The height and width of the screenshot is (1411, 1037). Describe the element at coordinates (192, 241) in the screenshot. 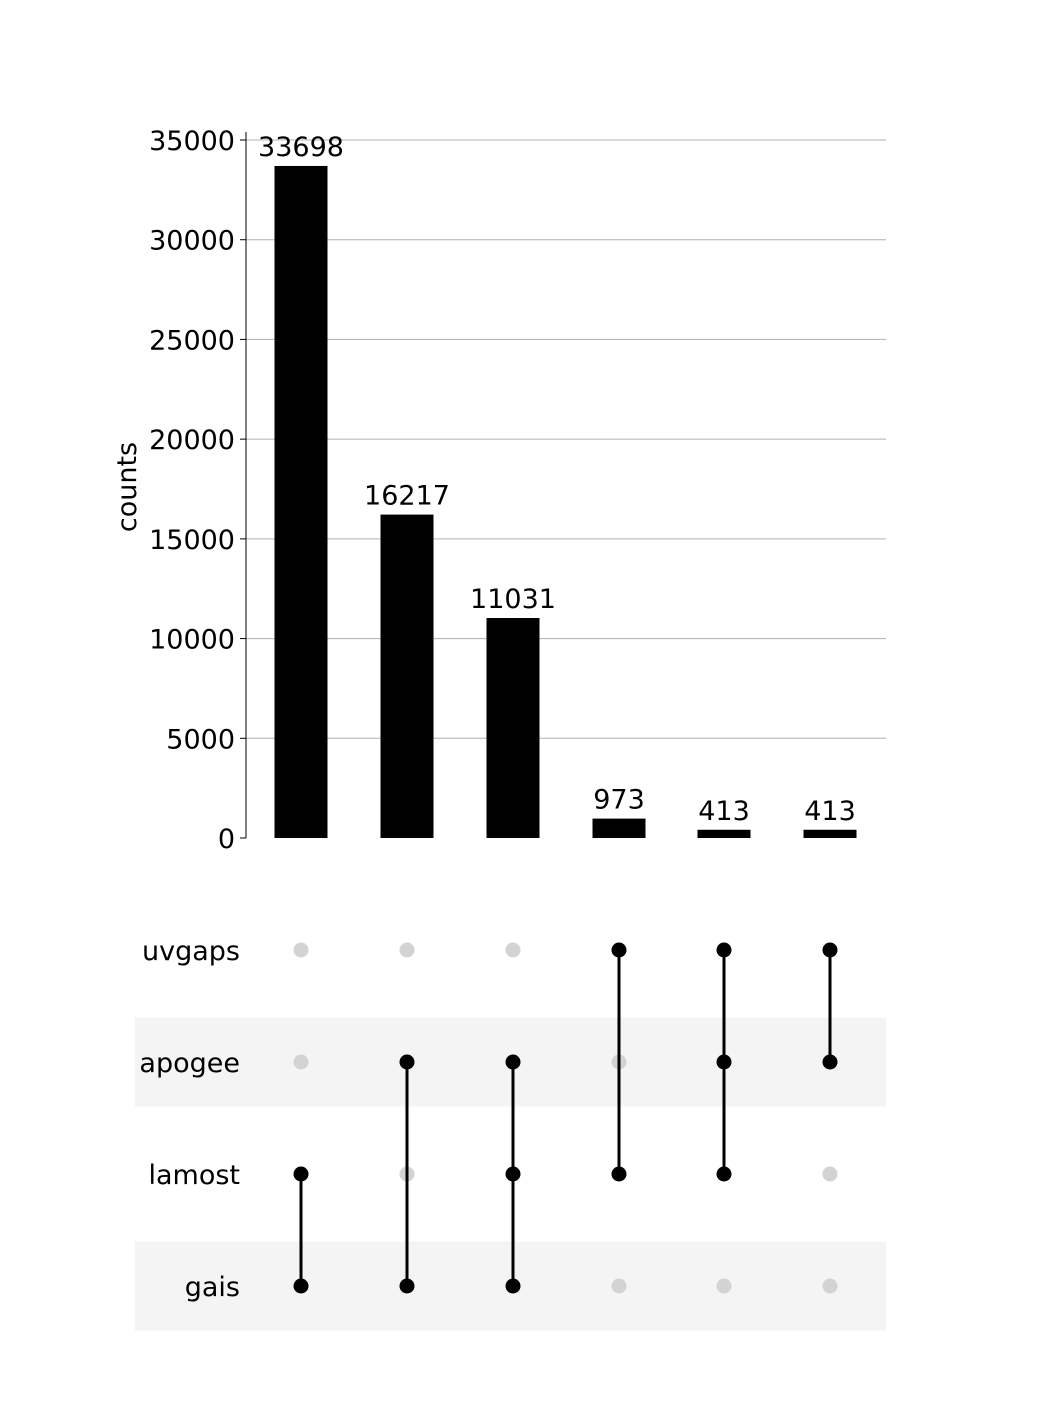

I see `y-tick-label: 30000` at that location.